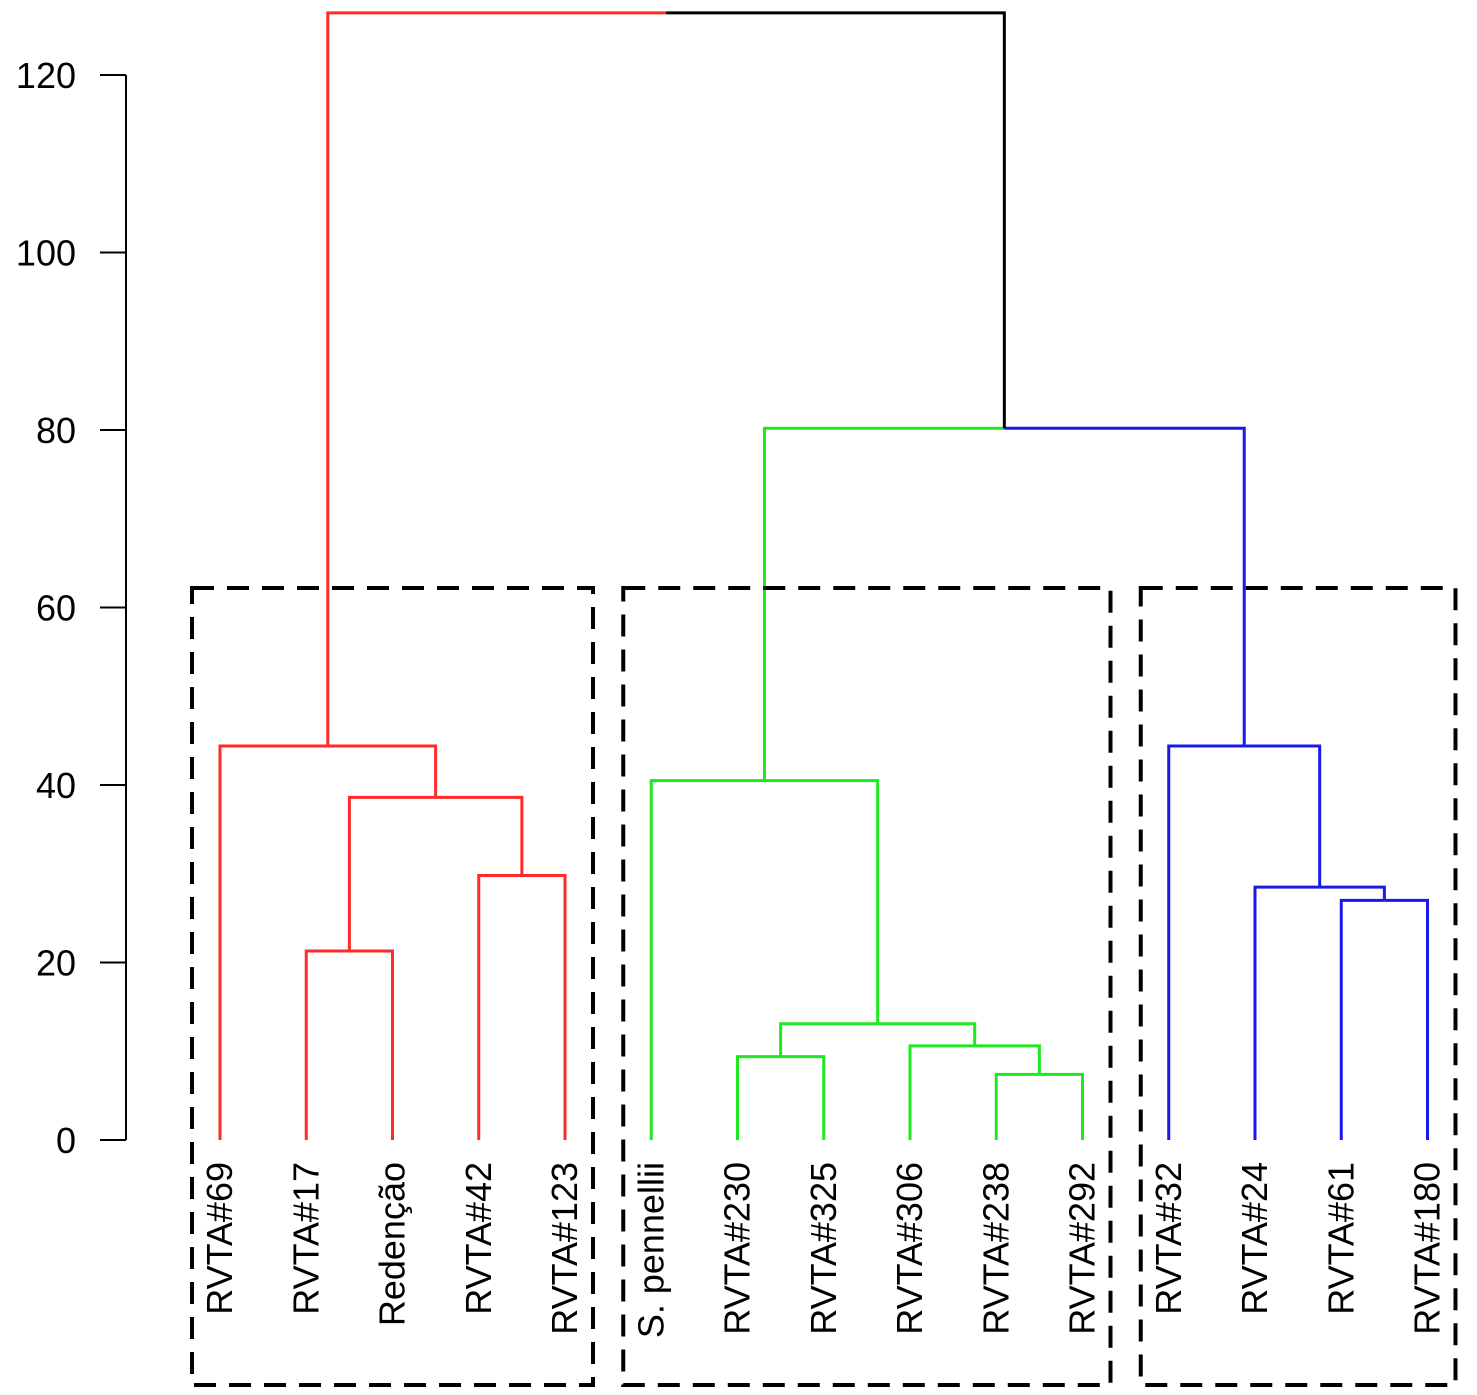  I want to click on leaf-label: RVTA#24, so click(1254, 1238).